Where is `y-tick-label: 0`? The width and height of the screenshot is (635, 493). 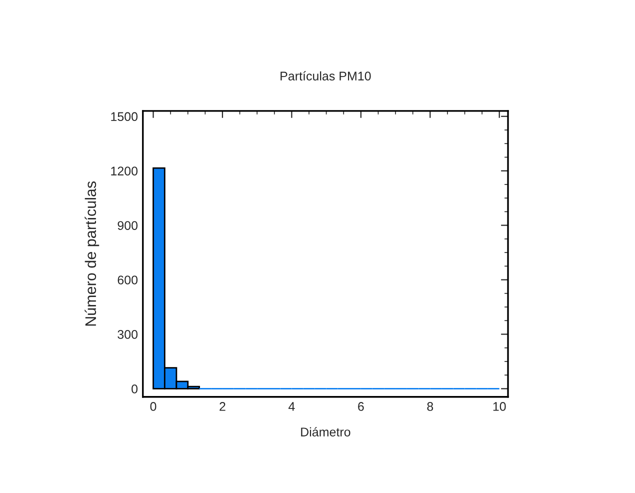 y-tick-label: 0 is located at coordinates (135, 389).